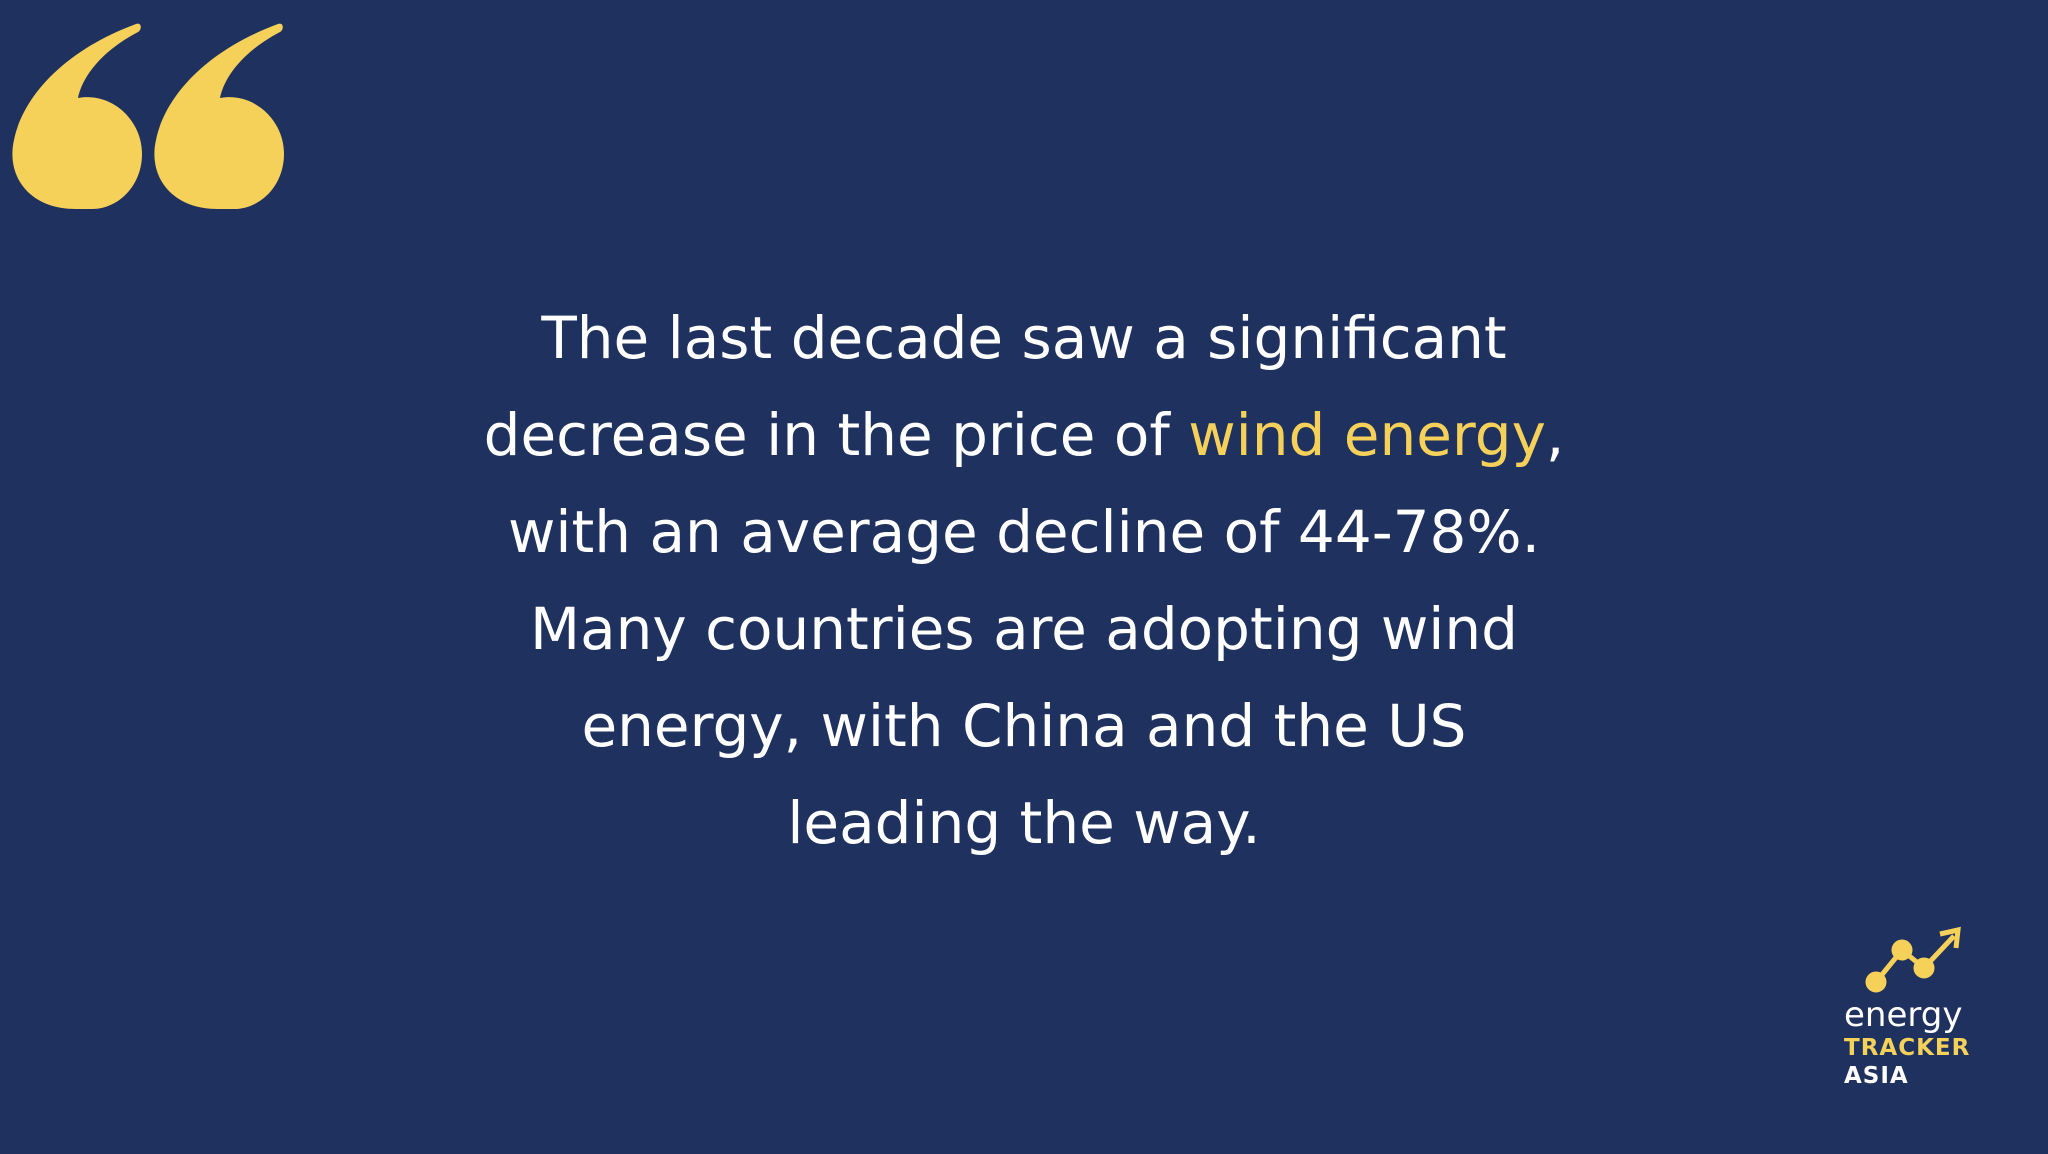 The image size is (2048, 1154). I want to click on text: decrease in the price of, so click(826, 435).